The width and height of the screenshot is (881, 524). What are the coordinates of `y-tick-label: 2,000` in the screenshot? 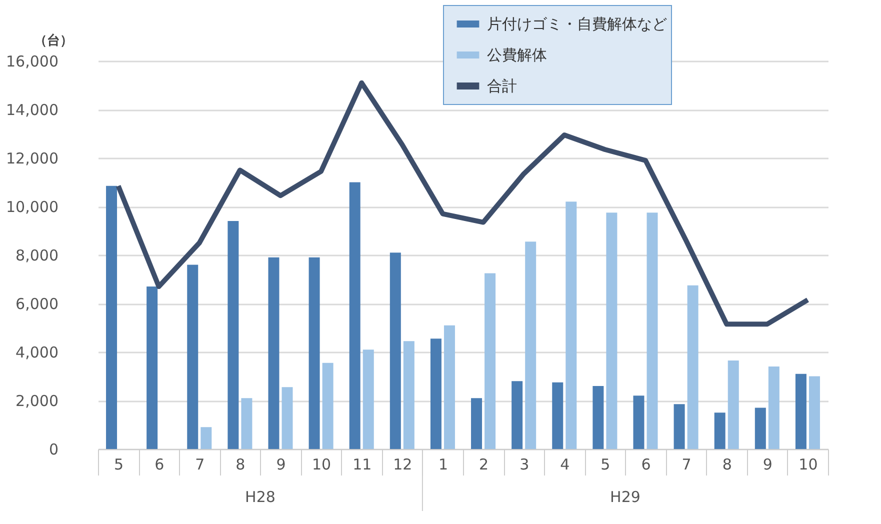 It's located at (37, 401).